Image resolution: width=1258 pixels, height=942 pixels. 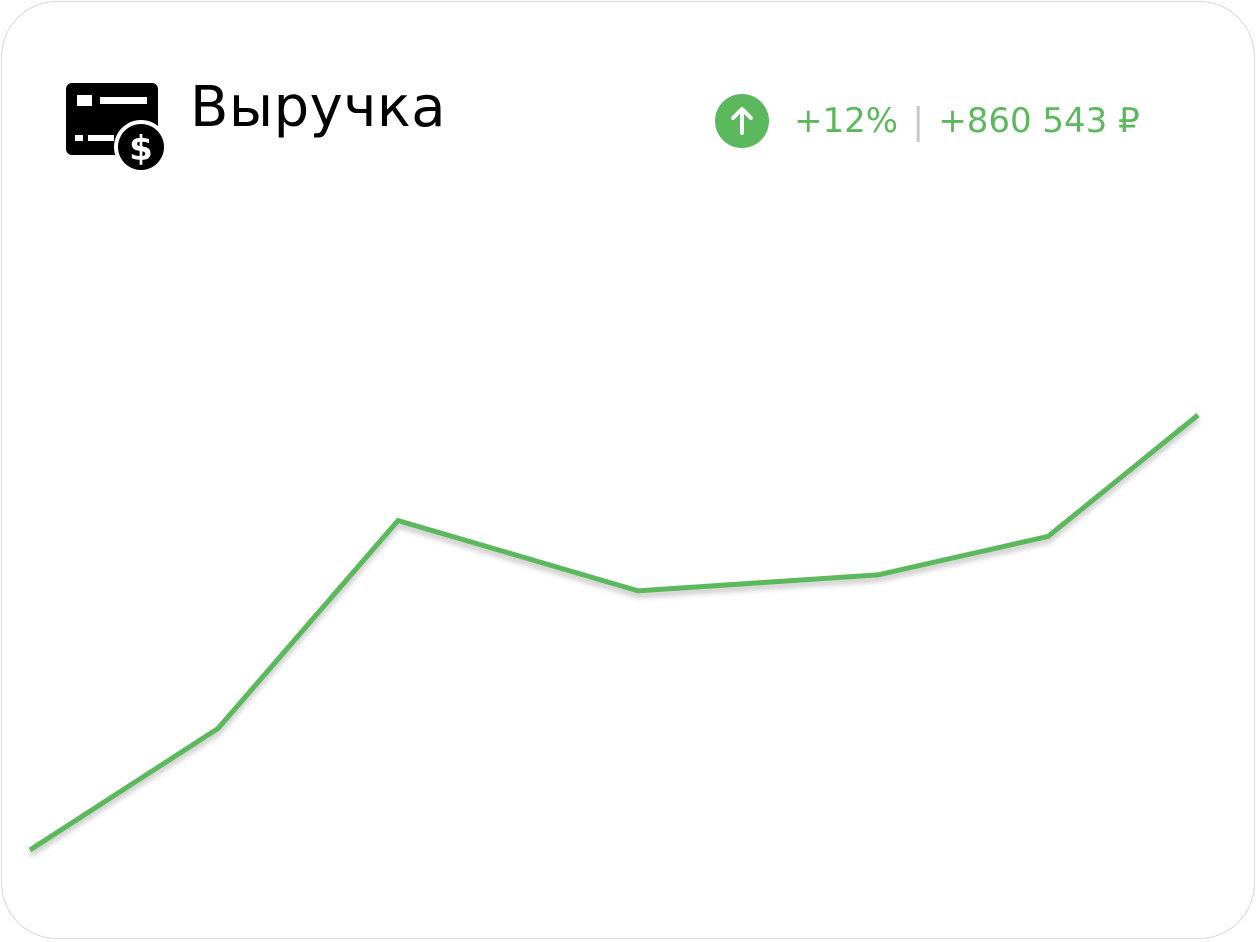 What do you see at coordinates (742, 121) in the screenshot?
I see `arrow-up-circle-icon` at bounding box center [742, 121].